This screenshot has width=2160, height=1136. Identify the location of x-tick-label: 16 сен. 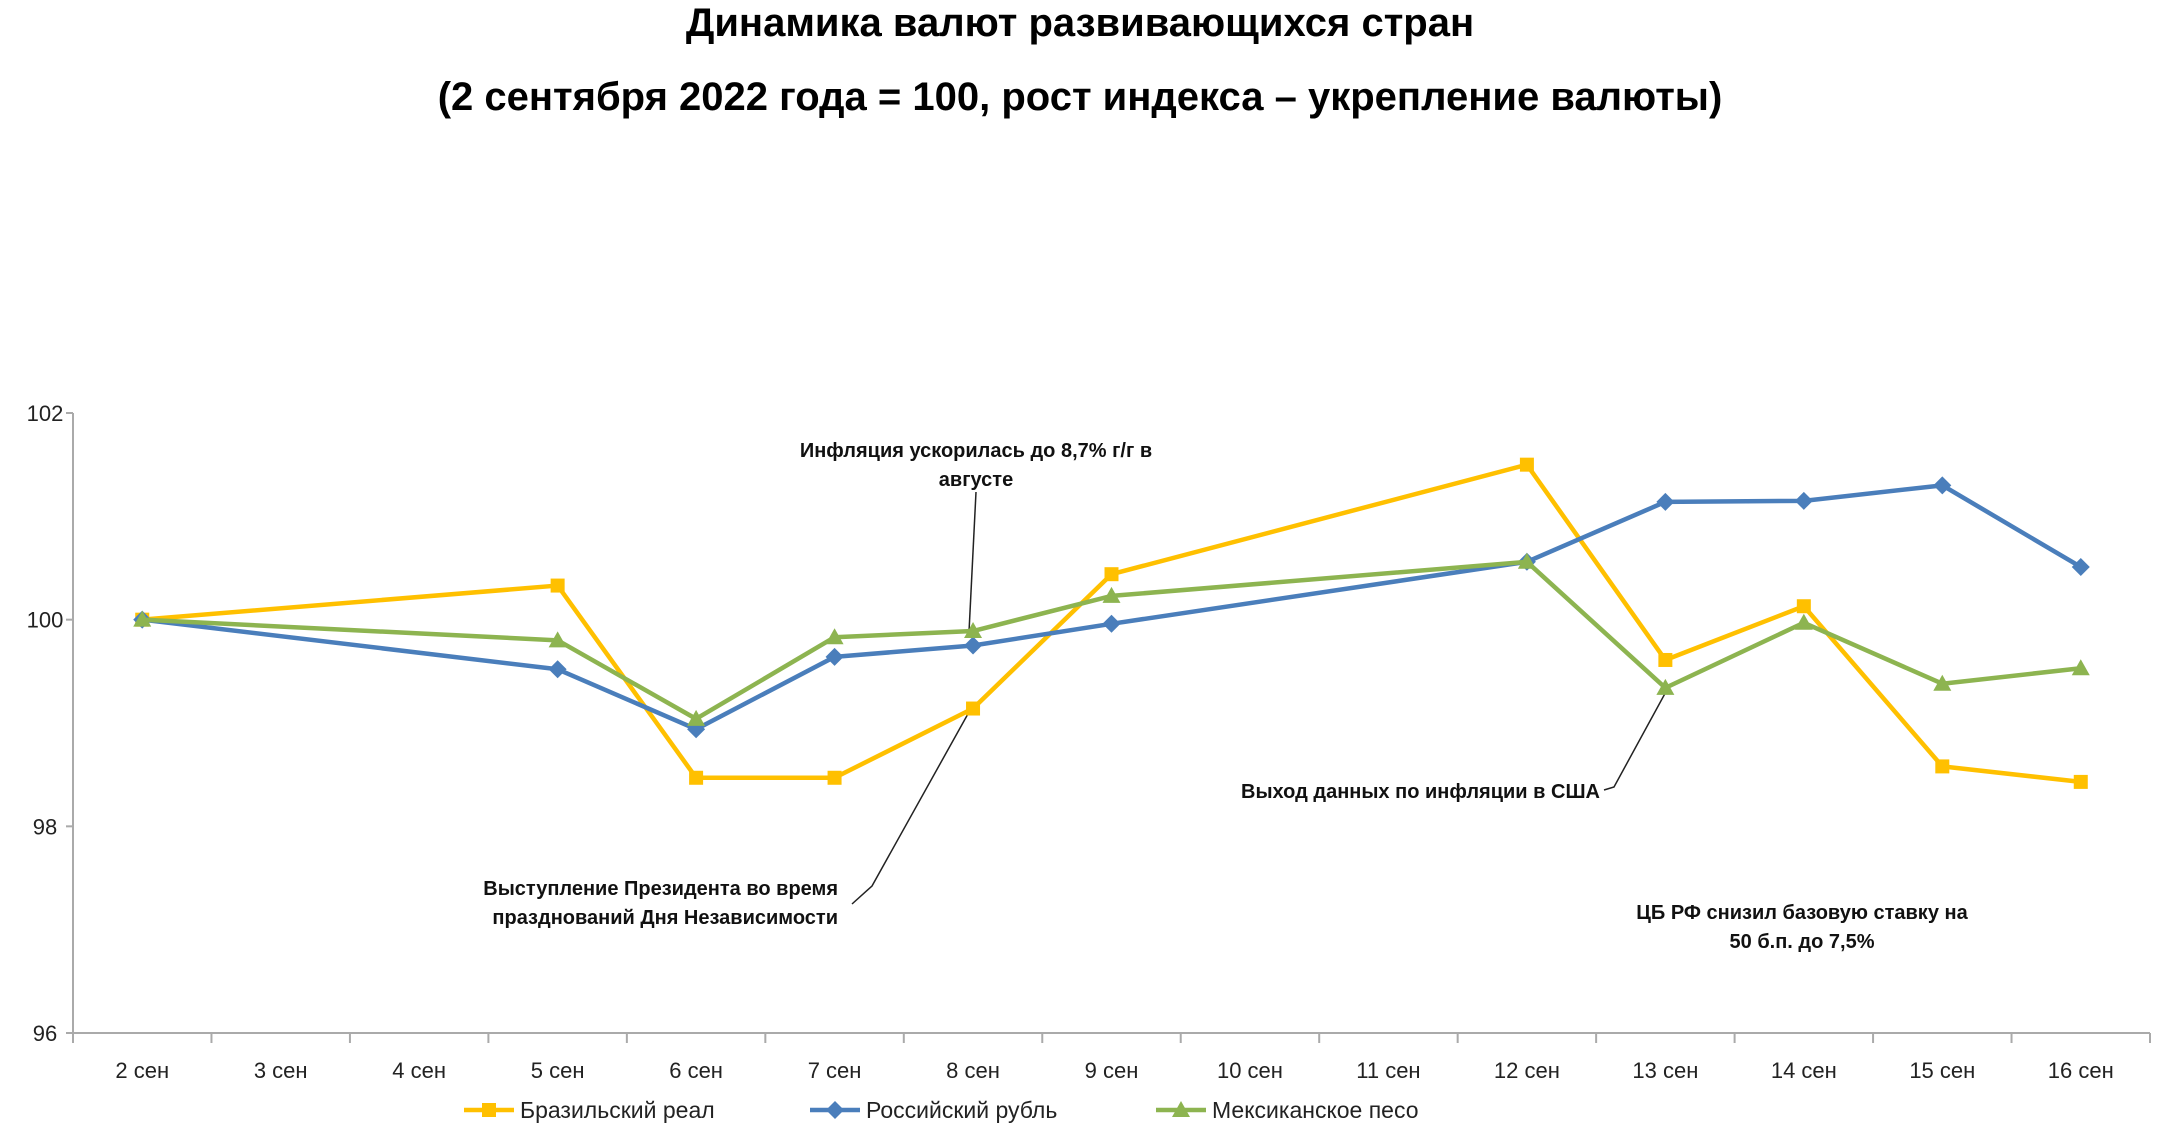
(2081, 1070).